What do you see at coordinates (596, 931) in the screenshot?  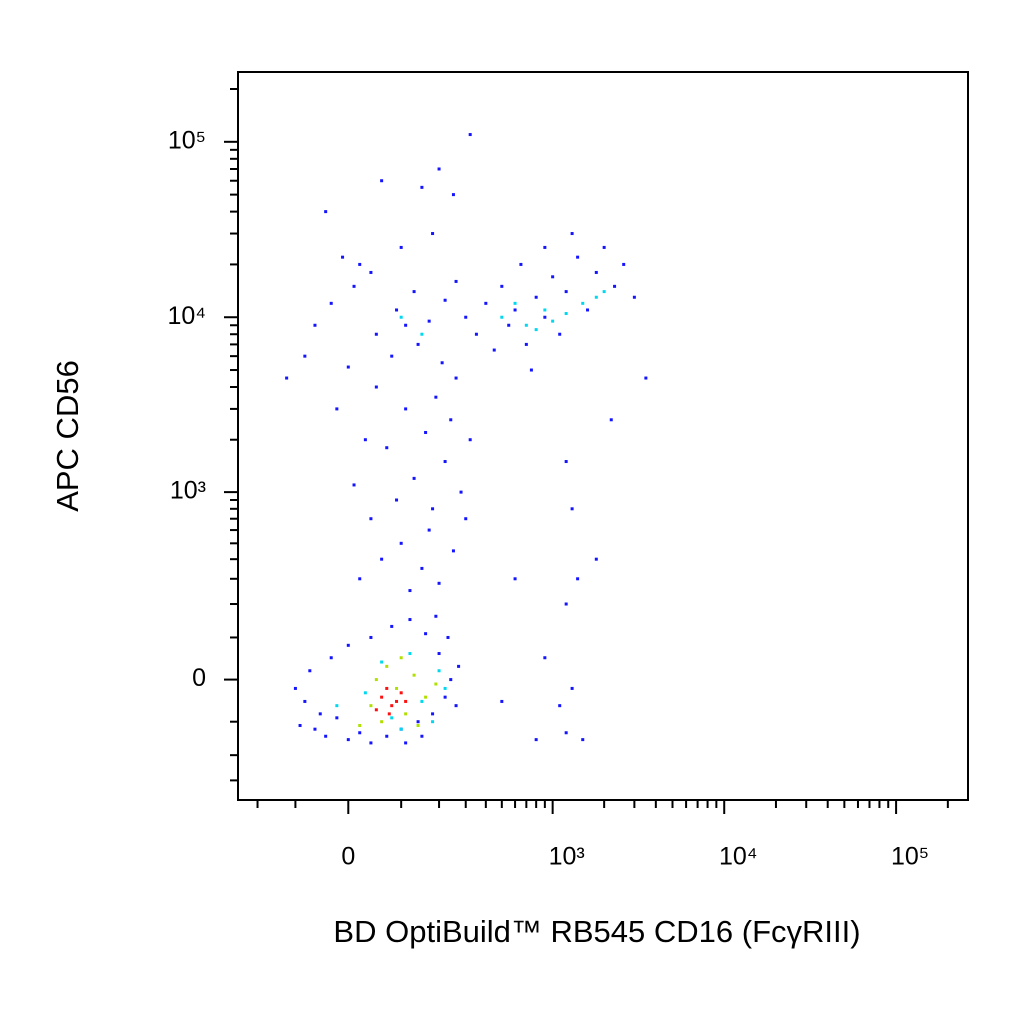 I see `x-axis-label: BD OptiBuild™ RB545 CD16 (FcγRIII)` at bounding box center [596, 931].